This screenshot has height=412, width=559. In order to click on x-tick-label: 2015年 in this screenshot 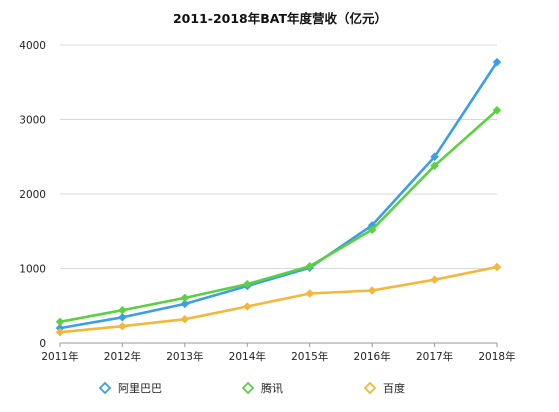, I will do `click(309, 356)`.